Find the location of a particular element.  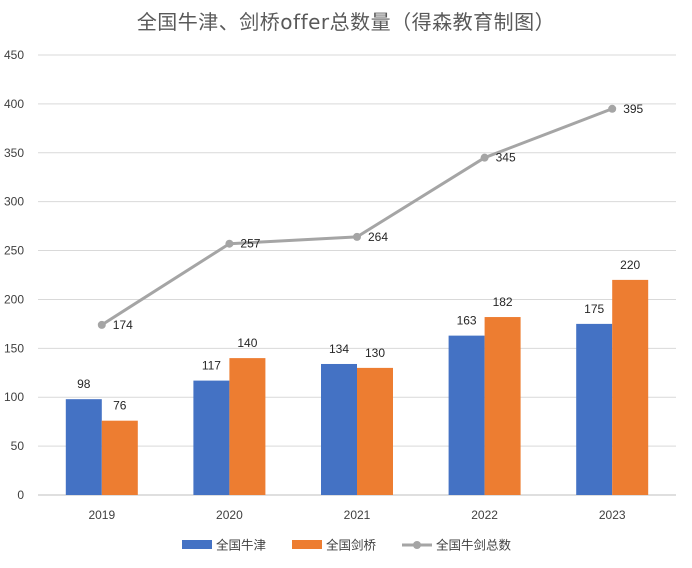

x-tick-label: 2023 is located at coordinates (612, 515).